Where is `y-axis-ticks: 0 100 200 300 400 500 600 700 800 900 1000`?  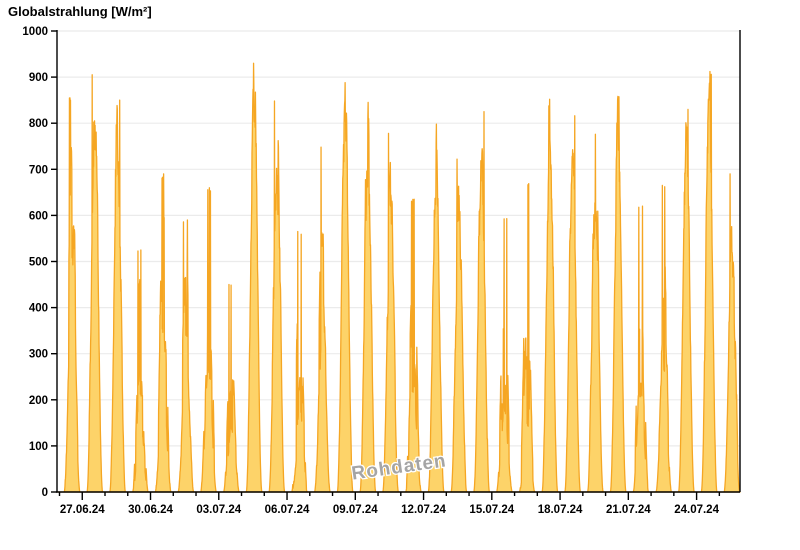
y-axis-ticks: 0 100 200 300 400 500 600 700 800 900 1000 is located at coordinates (39, 262).